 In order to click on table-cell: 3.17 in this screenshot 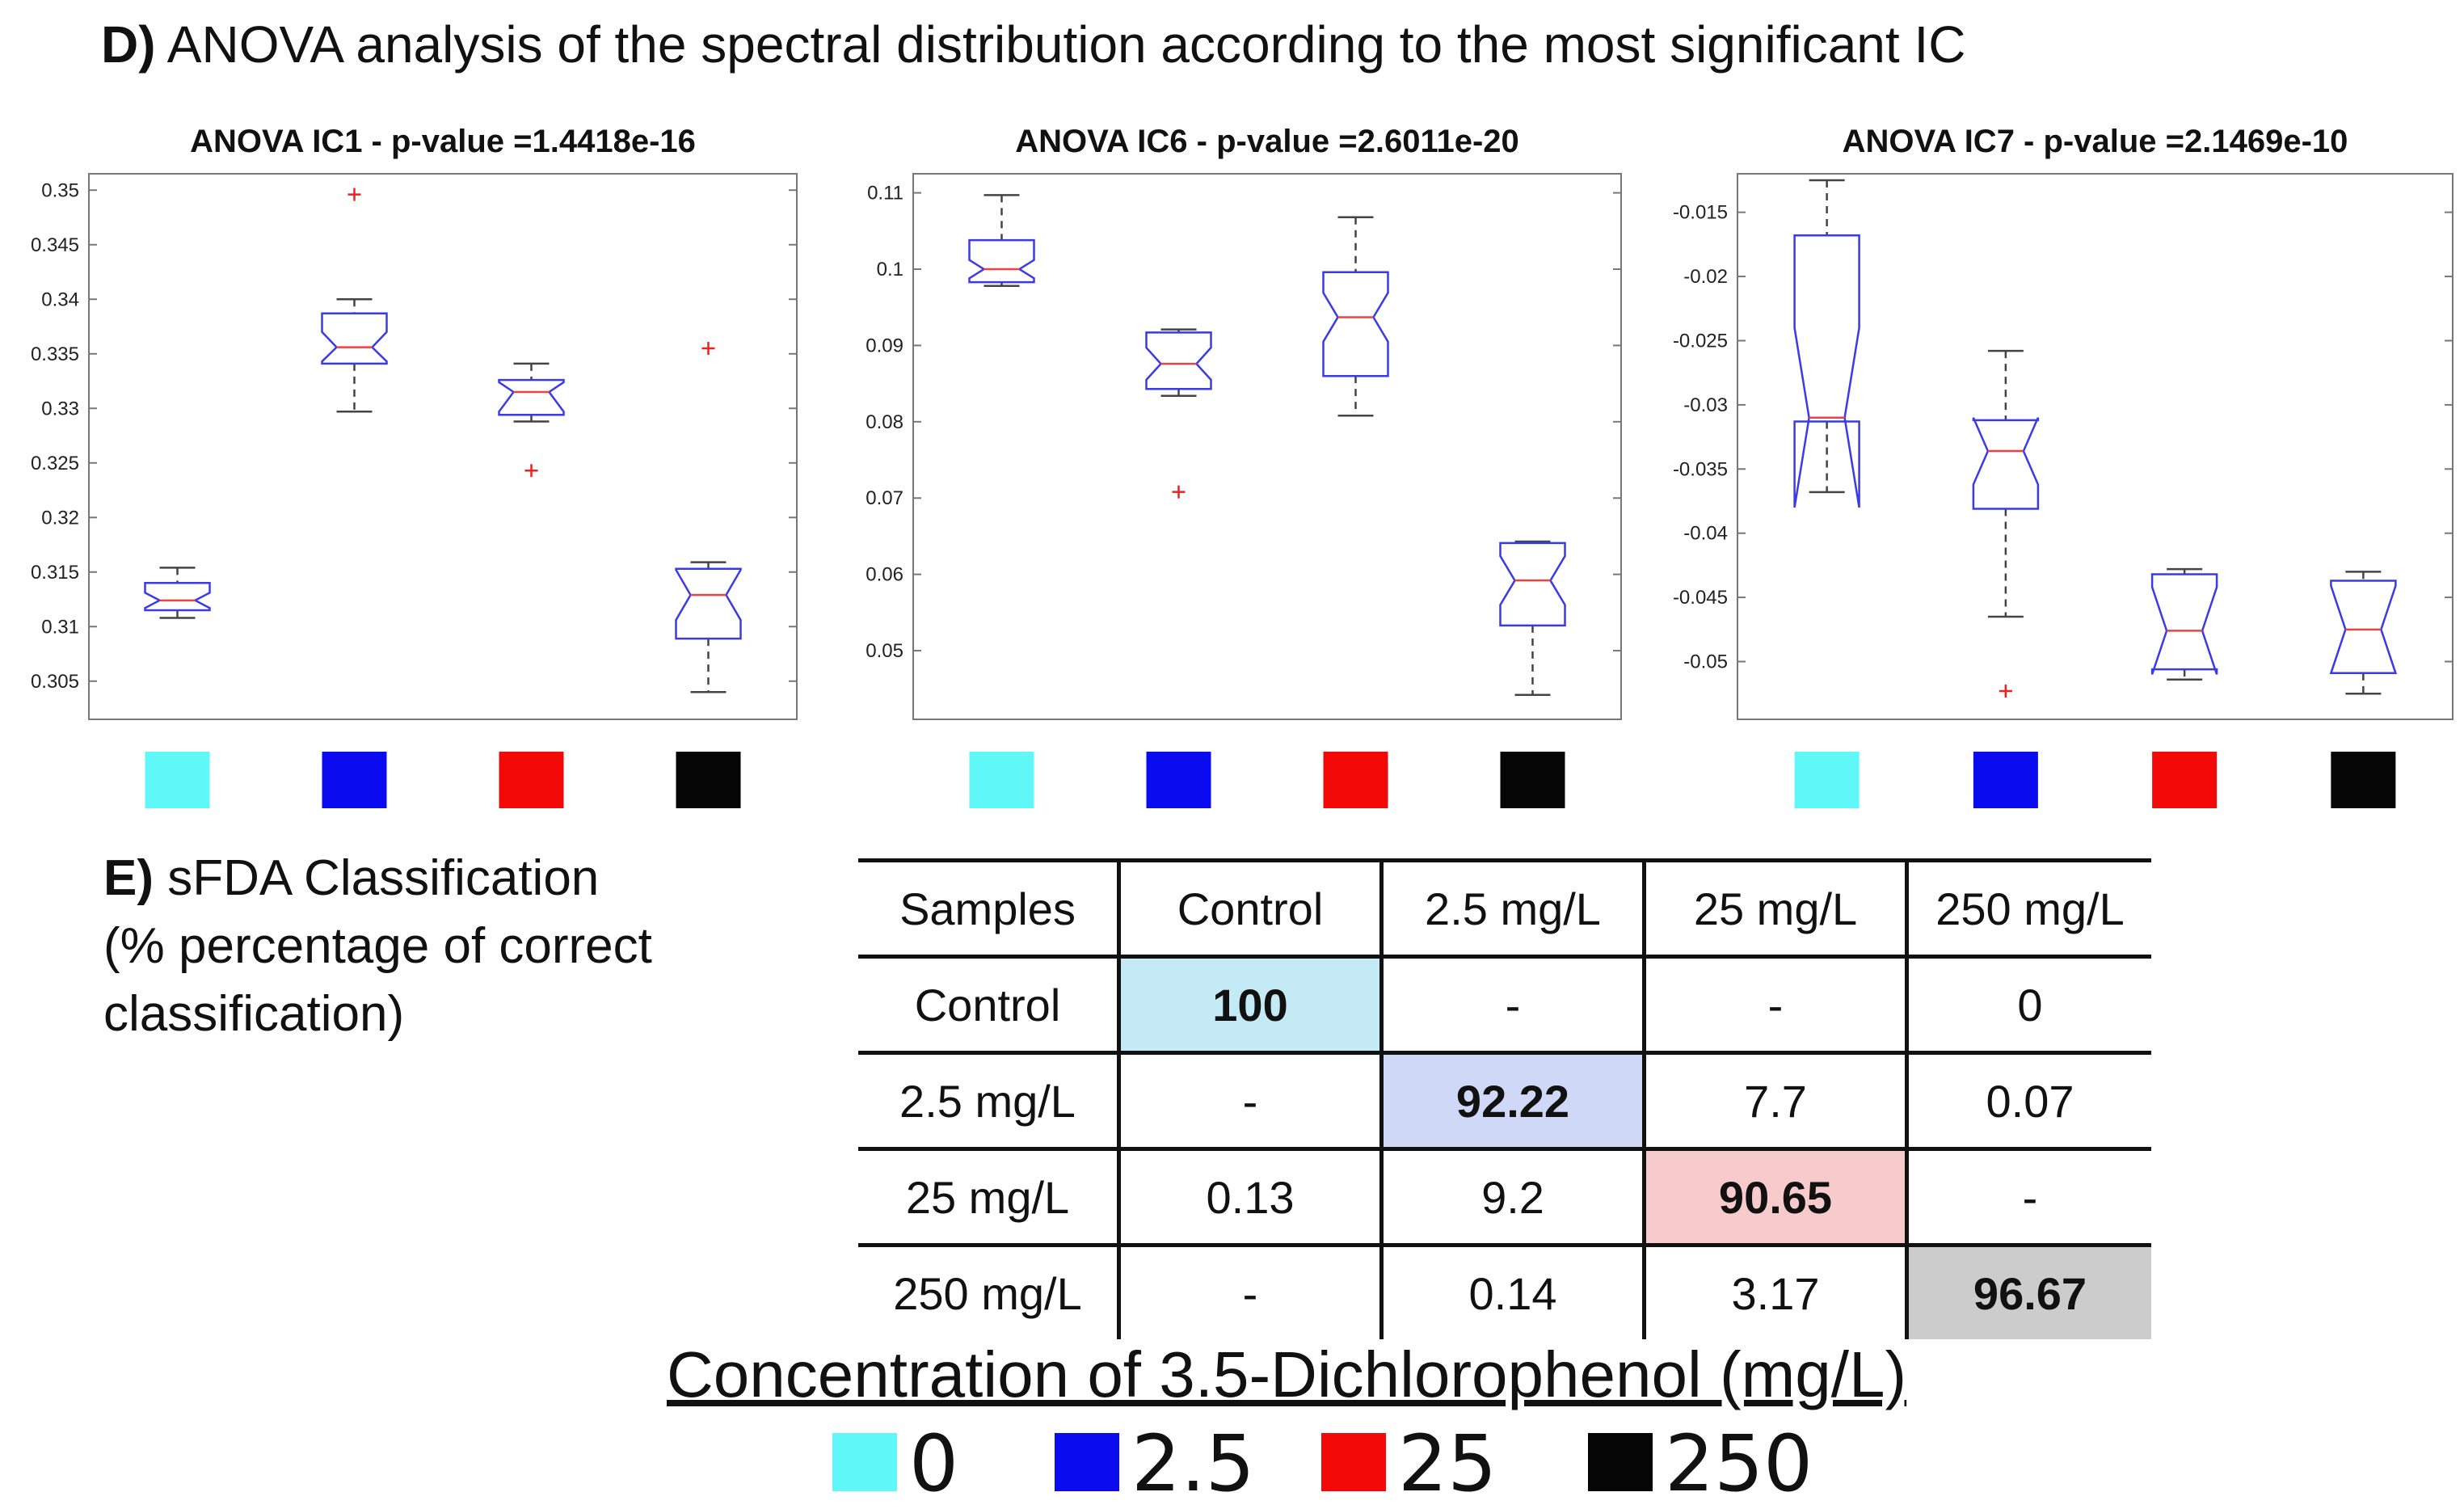, I will do `click(1776, 1292)`.